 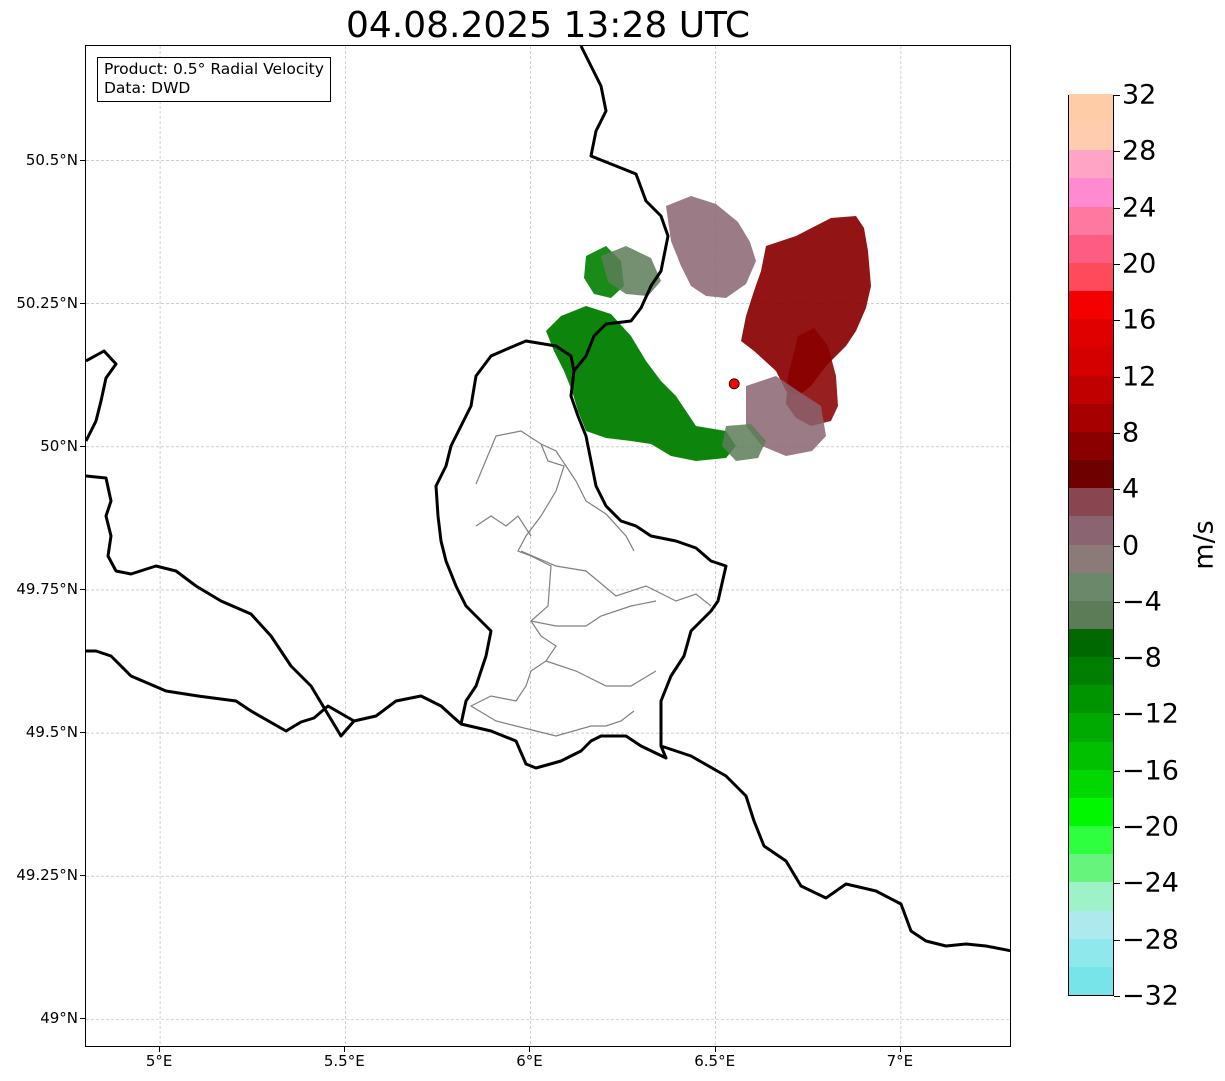 What do you see at coordinates (1139, 95) in the screenshot?
I see `colorbar-tick-label-0: 32` at bounding box center [1139, 95].